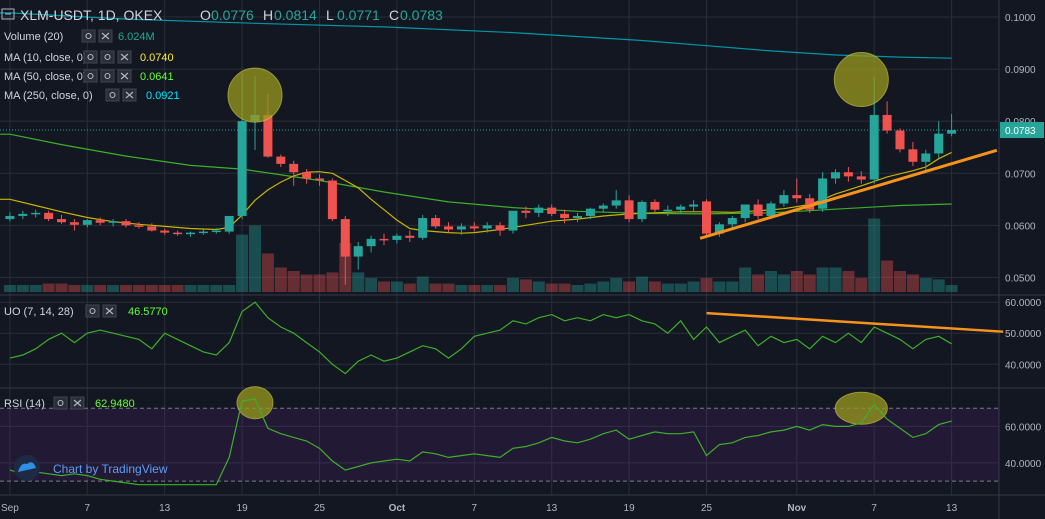 Image resolution: width=1045 pixels, height=519 pixels. I want to click on tradingview-watermark: Chart by TradingView, so click(91, 468).